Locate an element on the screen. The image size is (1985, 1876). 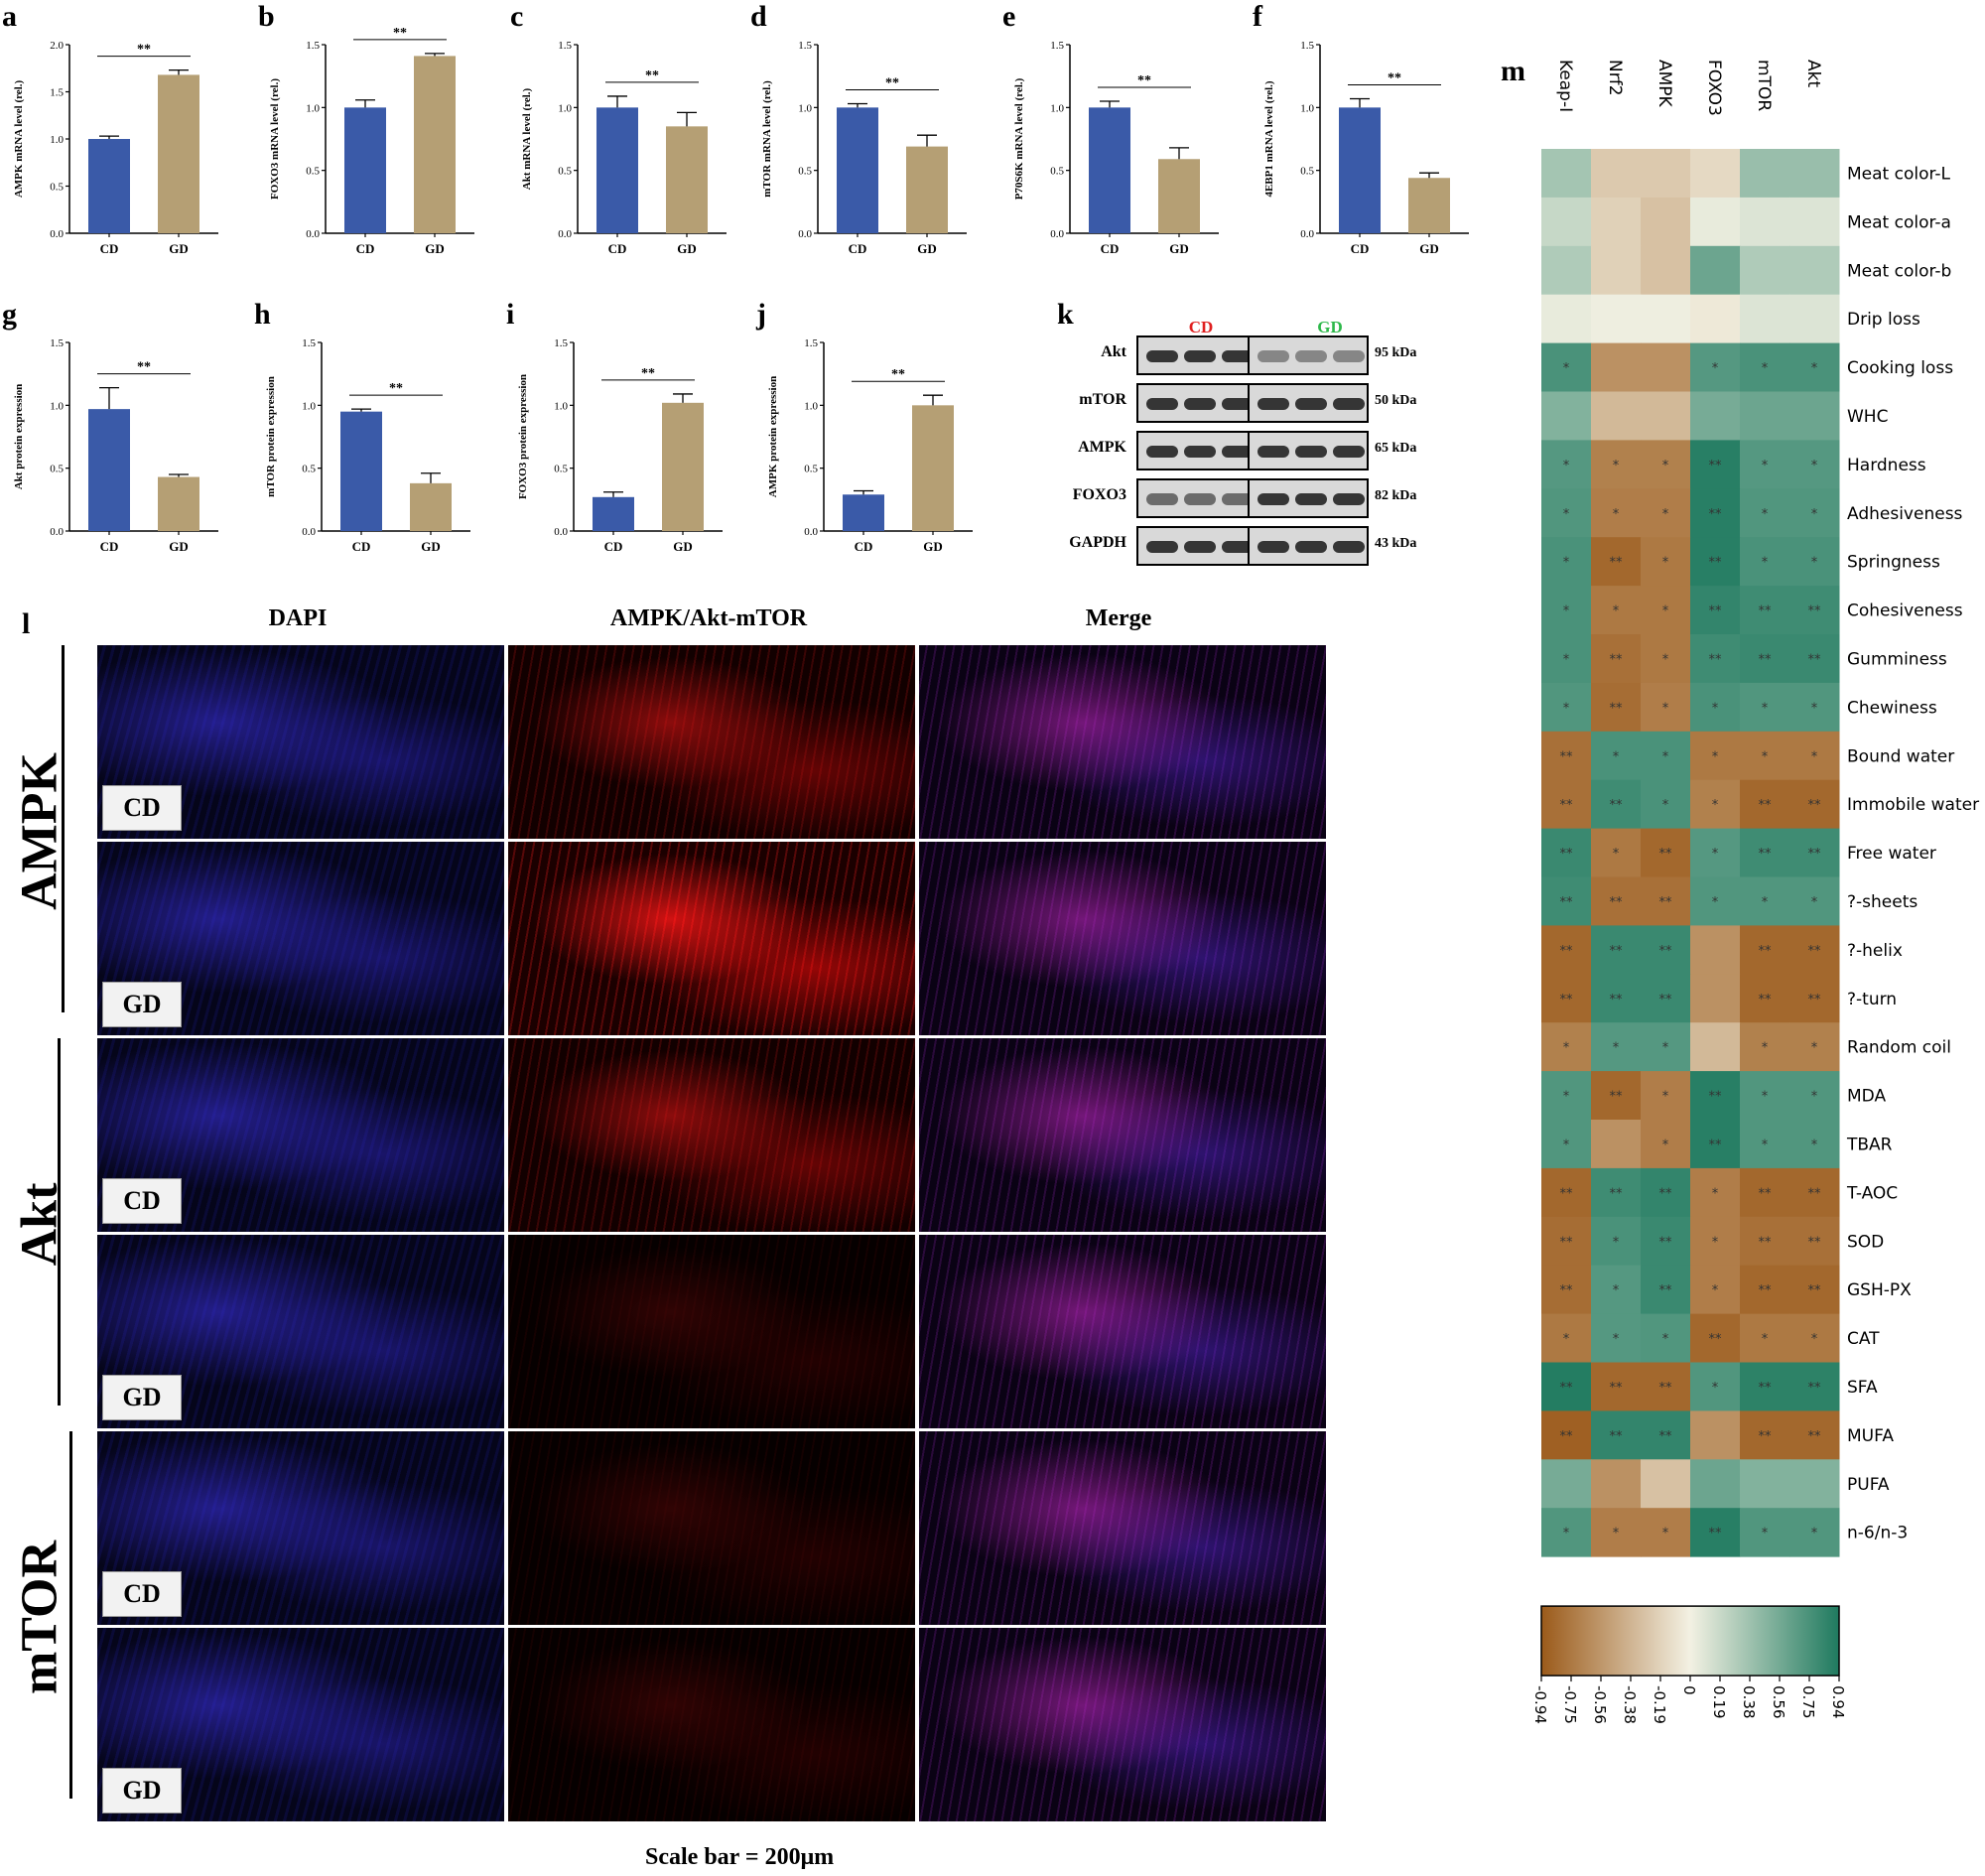
heatmap-row-label: Hardness is located at coordinates (1886, 465).